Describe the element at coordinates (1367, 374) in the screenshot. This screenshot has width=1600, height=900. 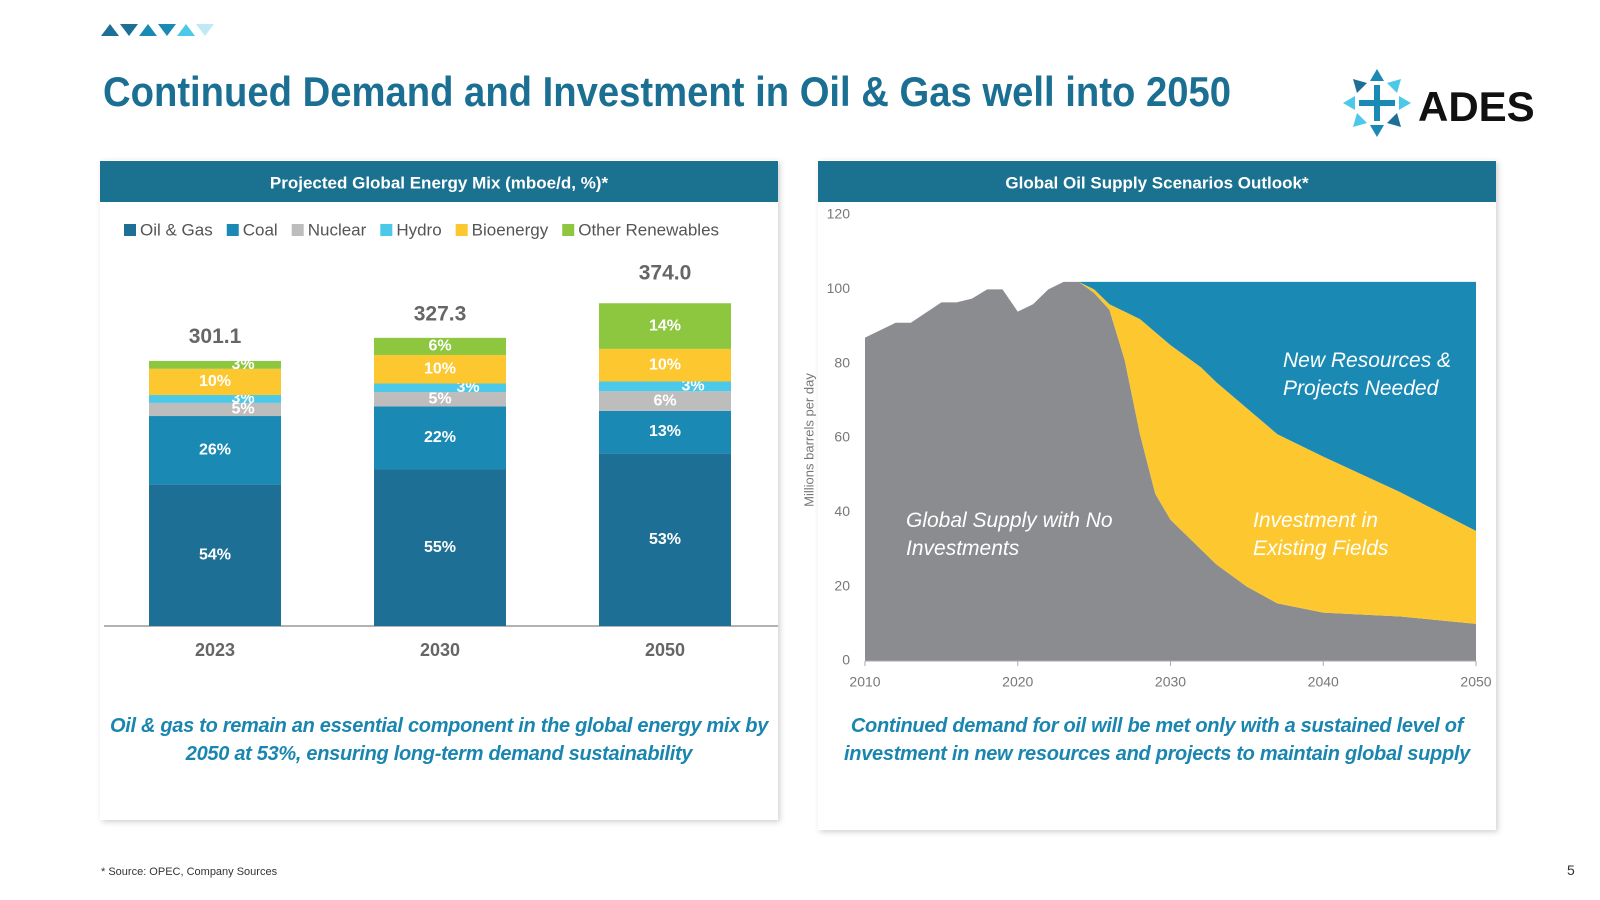
I see `area-label: New Resources & Projects Needed` at that location.